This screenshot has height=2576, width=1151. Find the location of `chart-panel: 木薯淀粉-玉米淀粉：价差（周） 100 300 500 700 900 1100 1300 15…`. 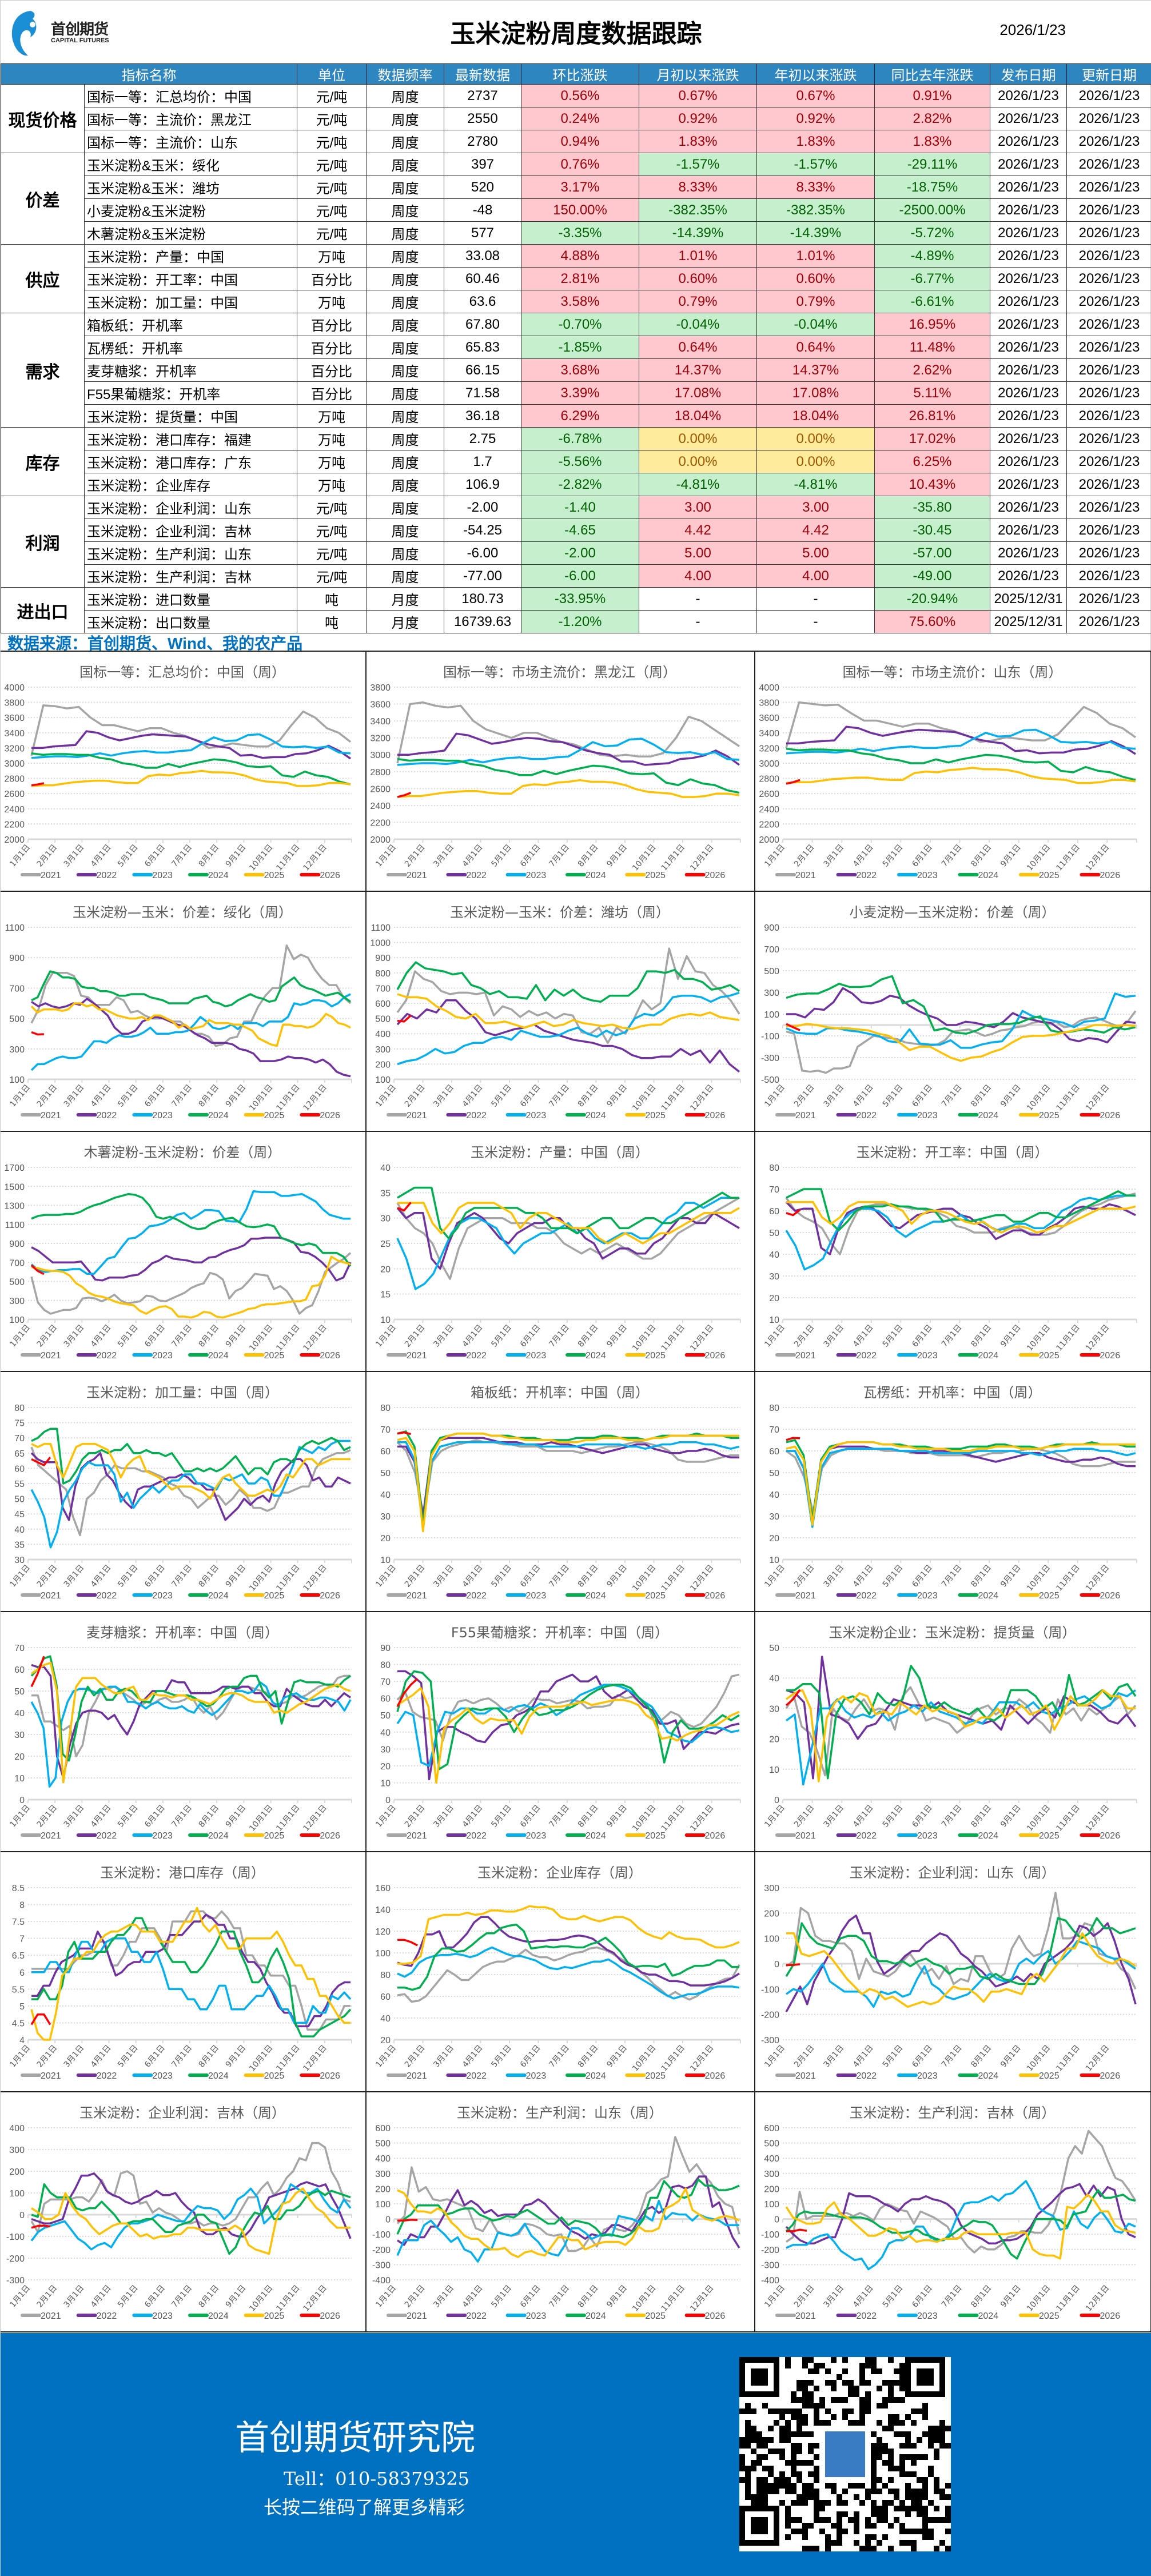

chart-panel: 木薯淀粉-玉米淀粉：价差（周） 100 300 500 700 900 1100 1300 15… is located at coordinates (184, 1252).